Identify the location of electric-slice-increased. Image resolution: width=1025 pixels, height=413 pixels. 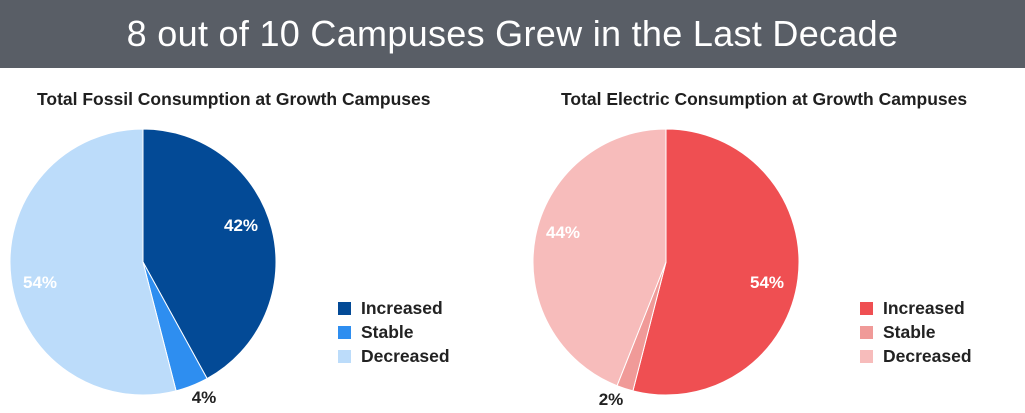
(716, 262).